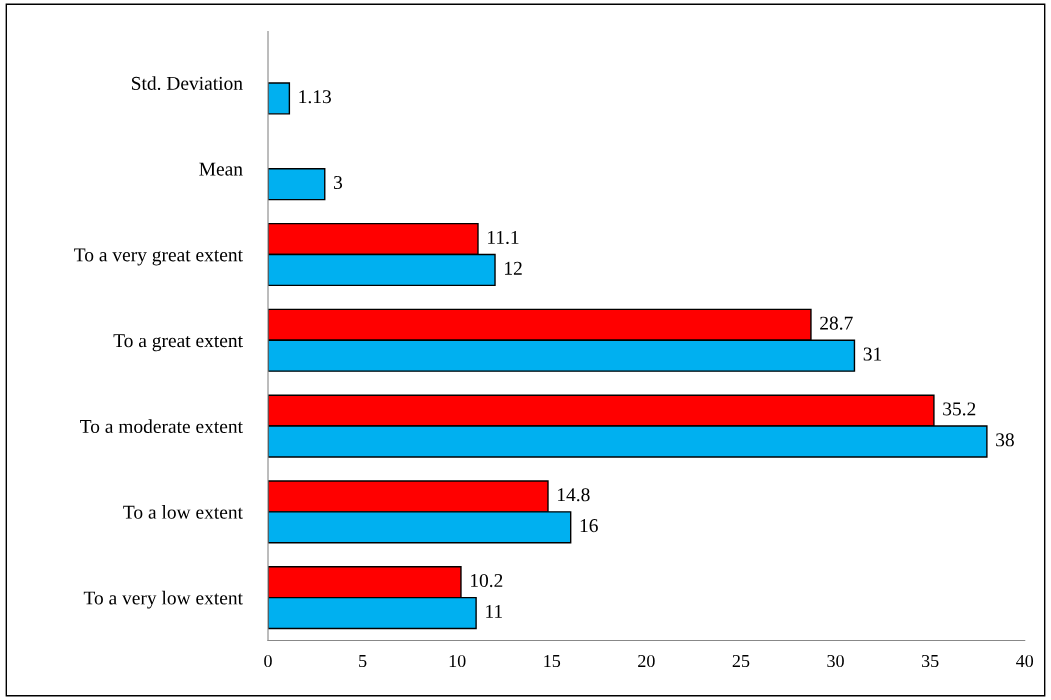  I want to click on data-label: 35.2, so click(959, 409).